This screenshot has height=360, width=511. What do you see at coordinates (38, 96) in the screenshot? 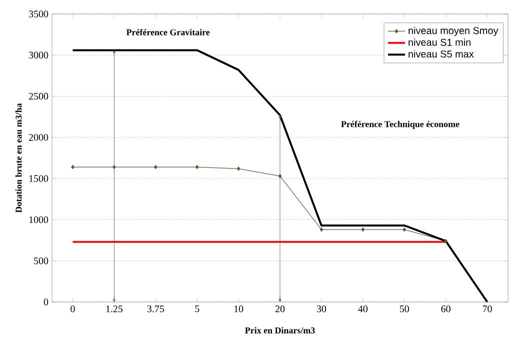
I see `y-tick-label: 2500` at bounding box center [38, 96].